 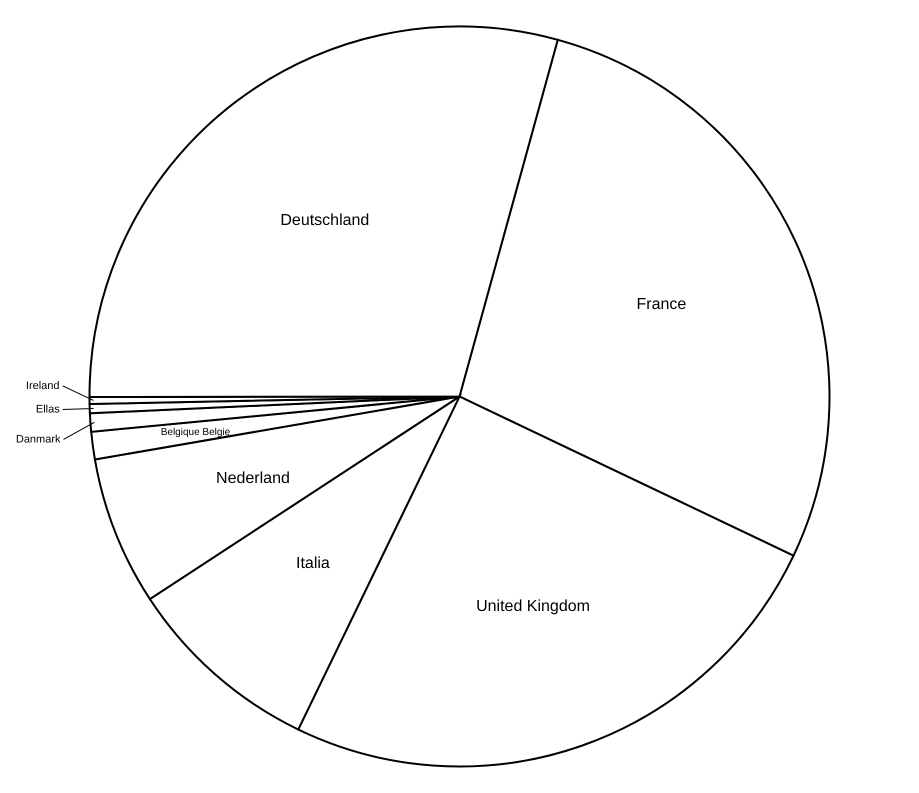 What do you see at coordinates (533, 606) in the screenshot?
I see `slice-label: United Kingdom` at bounding box center [533, 606].